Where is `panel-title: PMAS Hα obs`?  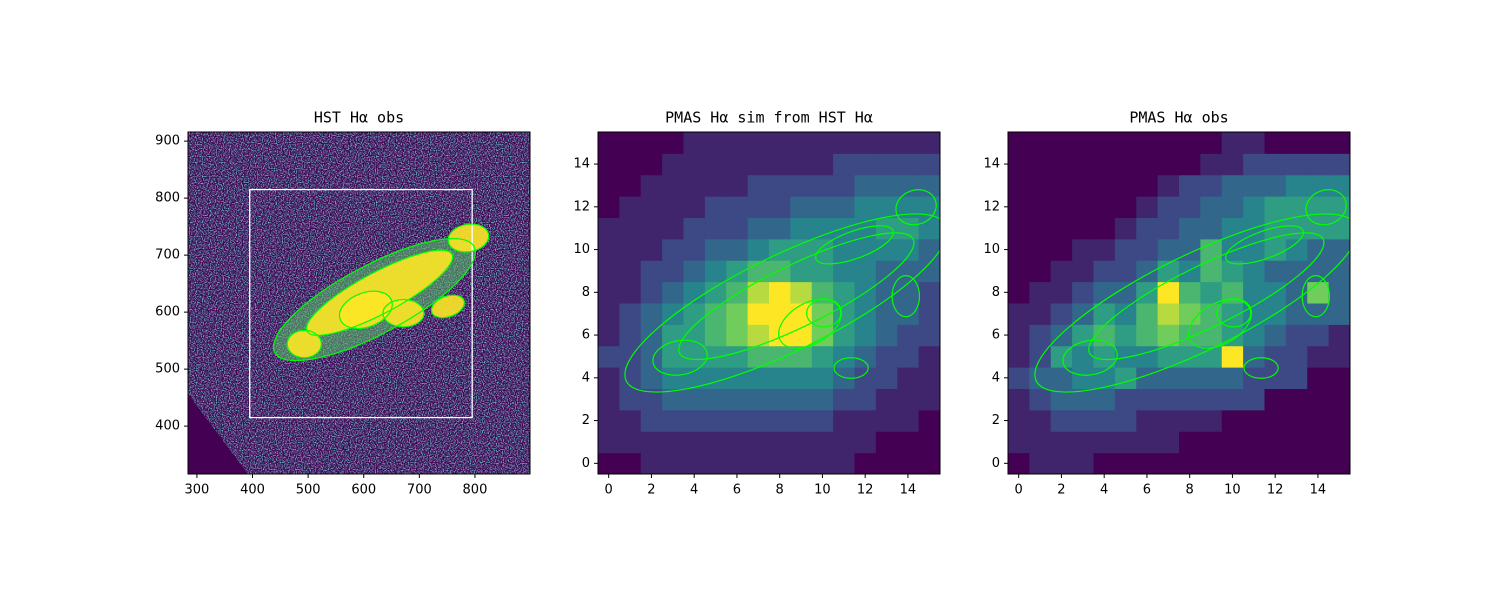 panel-title: PMAS Hα obs is located at coordinates (1178, 118).